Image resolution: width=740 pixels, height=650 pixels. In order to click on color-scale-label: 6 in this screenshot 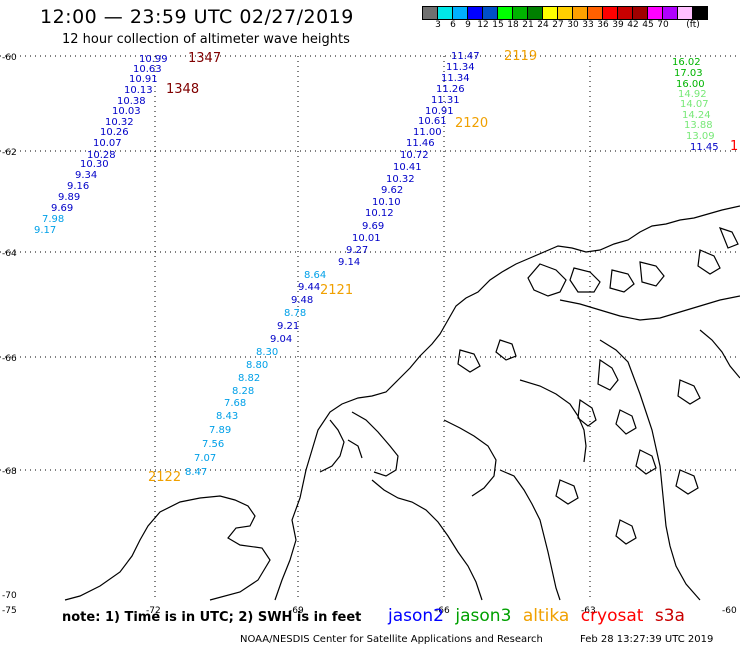, I will do `click(453, 25)`.